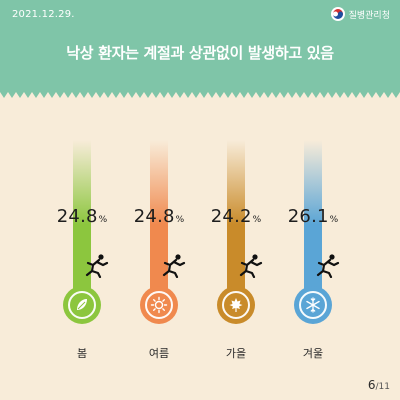 The width and height of the screenshot is (400, 400). I want to click on date-label: 2021.12.29., so click(43, 14).